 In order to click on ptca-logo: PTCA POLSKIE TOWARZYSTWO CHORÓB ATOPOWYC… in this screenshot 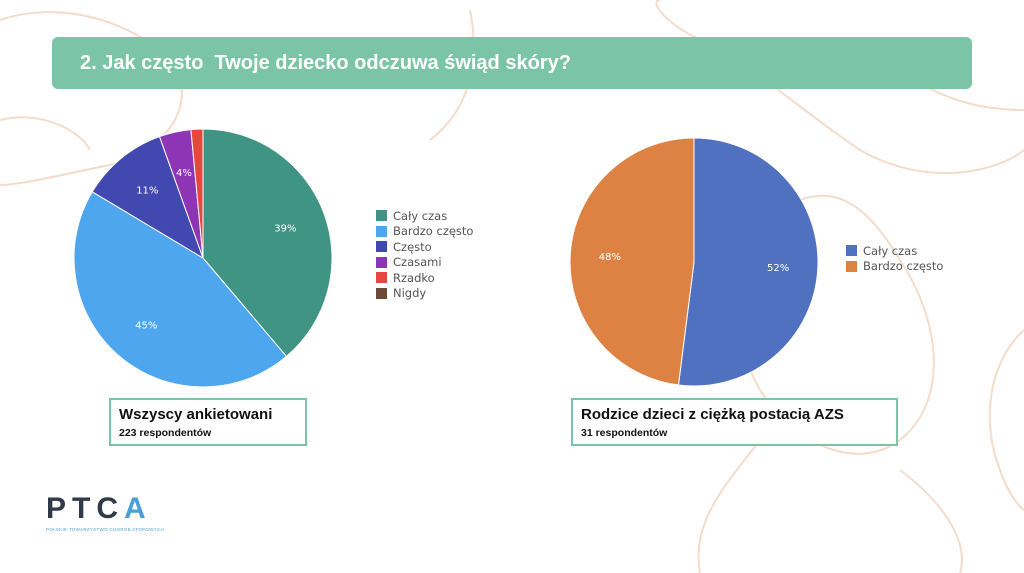, I will do `click(105, 512)`.